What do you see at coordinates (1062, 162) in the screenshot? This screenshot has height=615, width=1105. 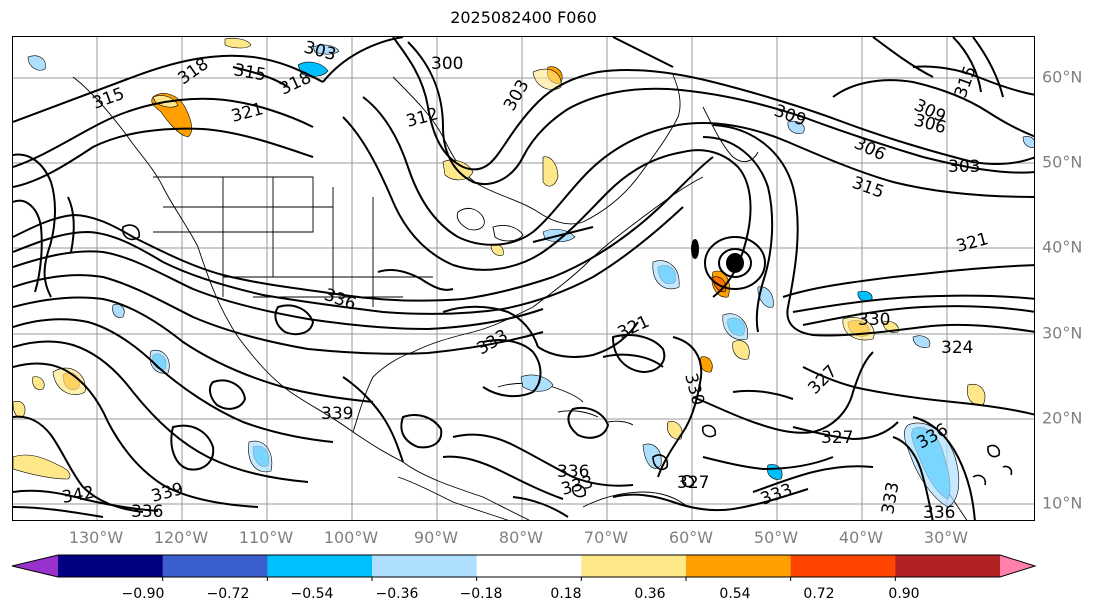 I see `latitude-label: 50°N` at bounding box center [1062, 162].